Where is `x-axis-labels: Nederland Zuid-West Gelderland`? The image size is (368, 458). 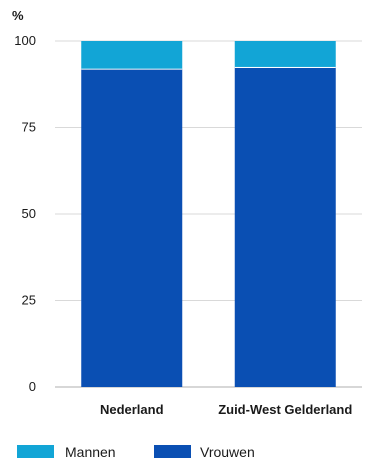 x-axis-labels: Nederland Zuid-West Gelderland is located at coordinates (226, 409).